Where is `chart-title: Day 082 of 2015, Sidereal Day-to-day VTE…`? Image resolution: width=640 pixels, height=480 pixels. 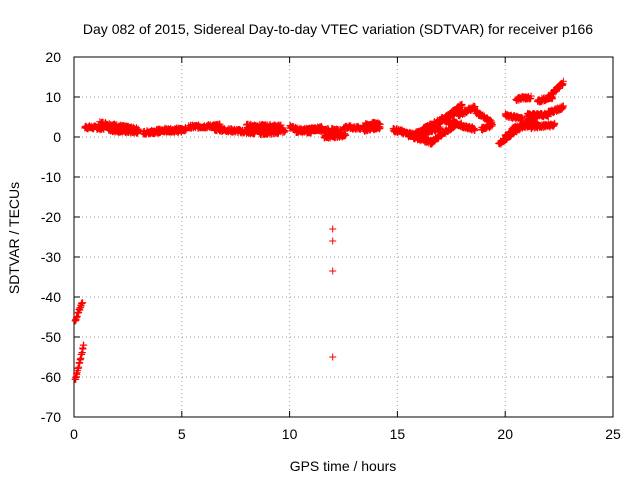
chart-title: Day 082 of 2015, Sidereal Day-to-day VTE… is located at coordinates (338, 29).